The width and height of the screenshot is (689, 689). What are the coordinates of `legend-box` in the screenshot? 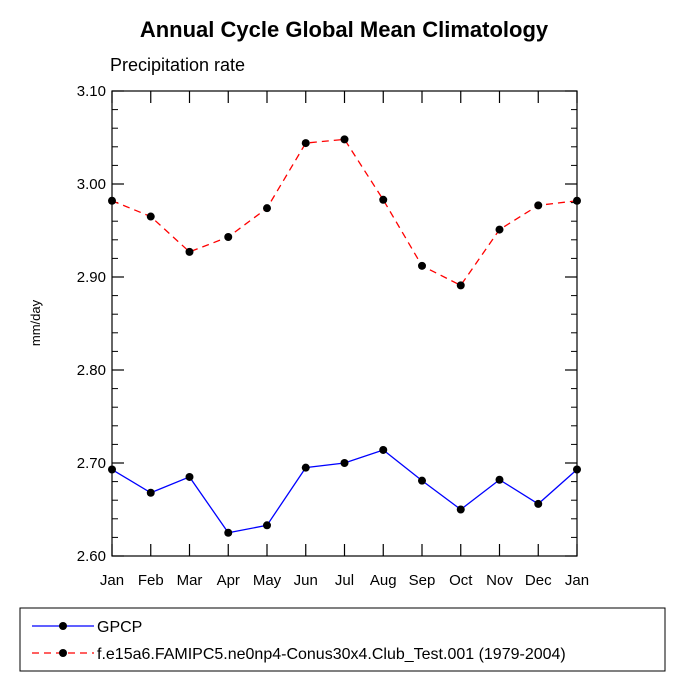 It's located at (342, 639).